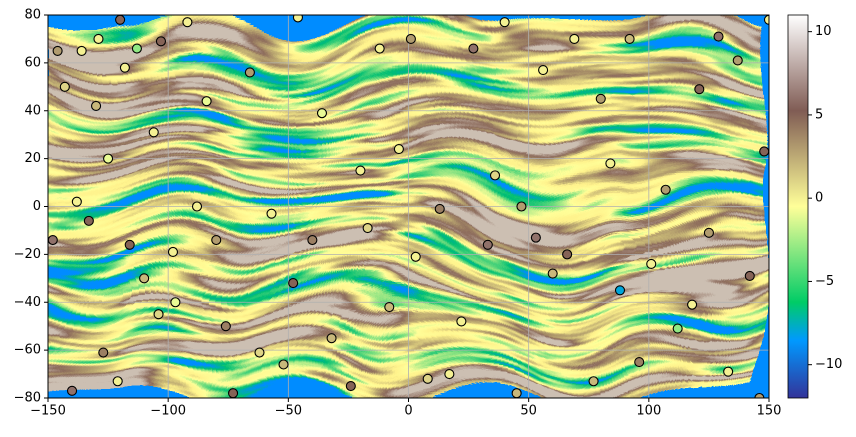 This screenshot has height=437, width=856. I want to click on colorbar-tick-label: 5, so click(819, 114).